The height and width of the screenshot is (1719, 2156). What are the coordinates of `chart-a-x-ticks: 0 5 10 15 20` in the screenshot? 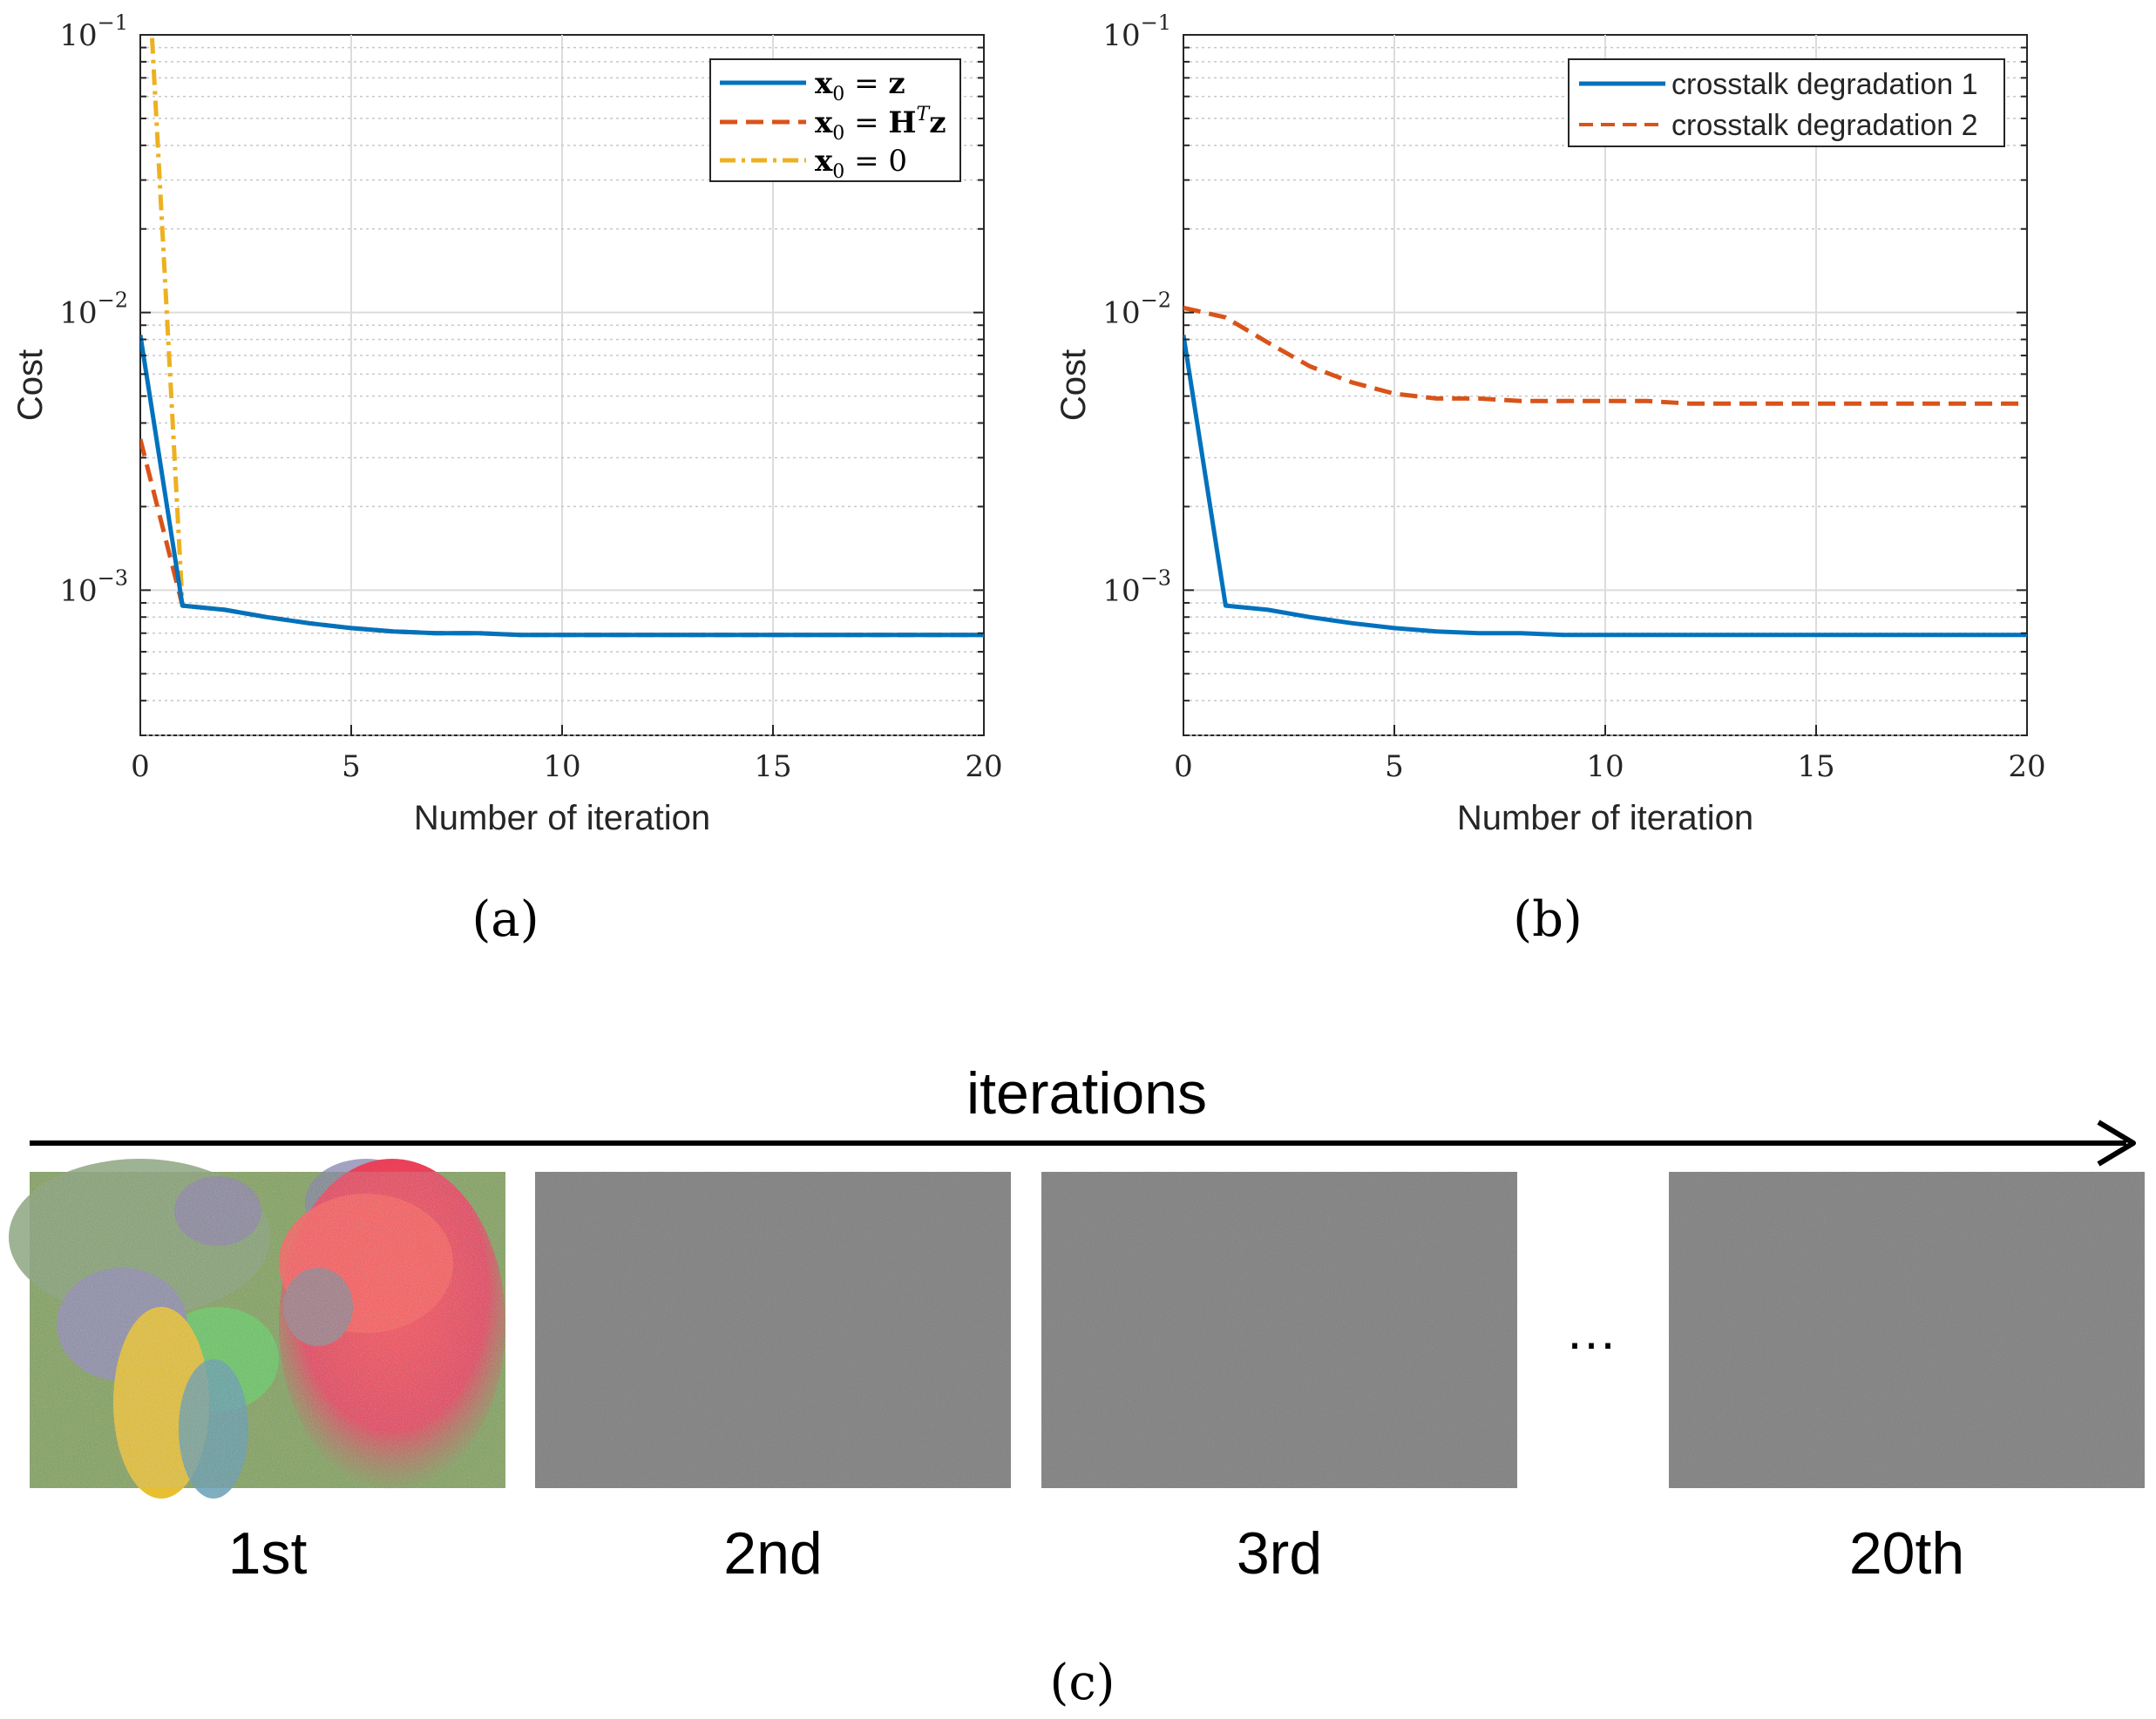 It's located at (567, 754).